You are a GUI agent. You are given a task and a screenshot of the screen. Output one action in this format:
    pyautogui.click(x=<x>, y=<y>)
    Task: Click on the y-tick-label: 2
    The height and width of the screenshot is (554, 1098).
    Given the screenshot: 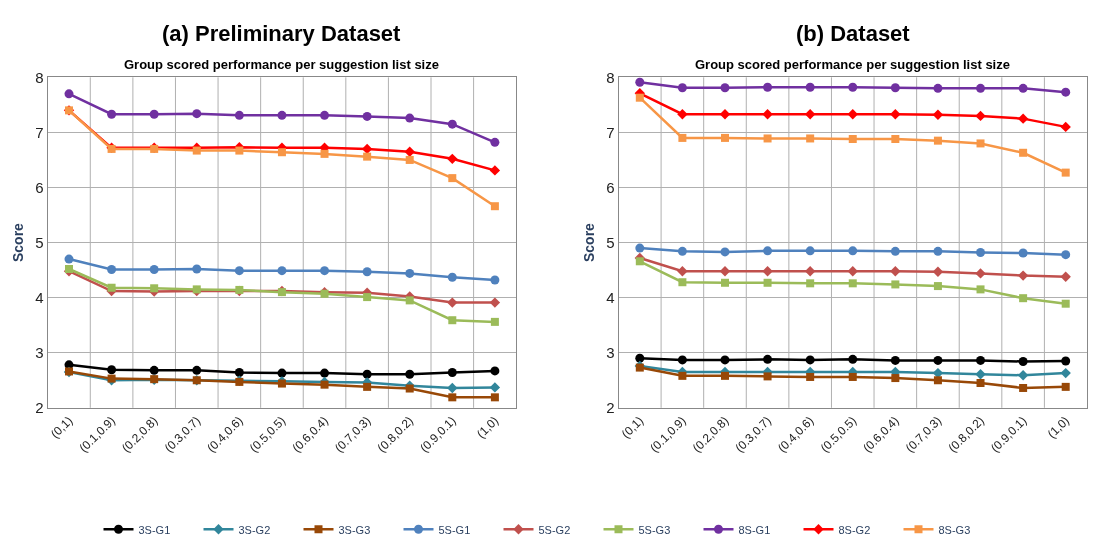 What is the action you would take?
    pyautogui.click(x=610, y=408)
    